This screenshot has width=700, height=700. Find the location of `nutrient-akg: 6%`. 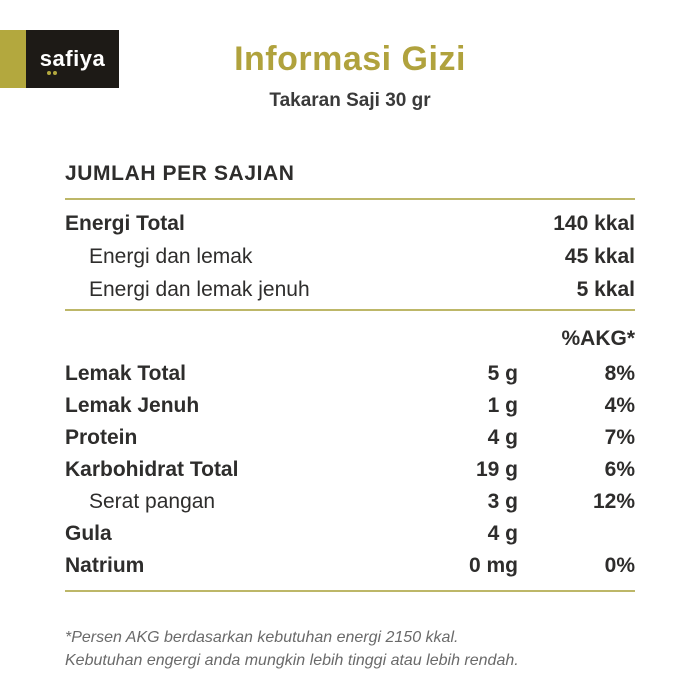

nutrient-akg: 6% is located at coordinates (619, 469).